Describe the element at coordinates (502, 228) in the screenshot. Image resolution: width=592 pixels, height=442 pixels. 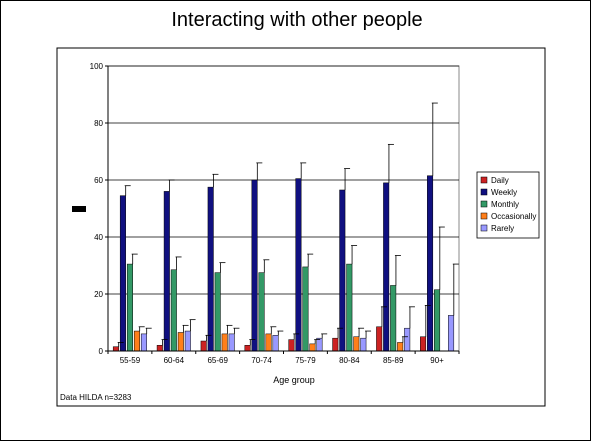
I see `legend-label: Rarely` at that location.